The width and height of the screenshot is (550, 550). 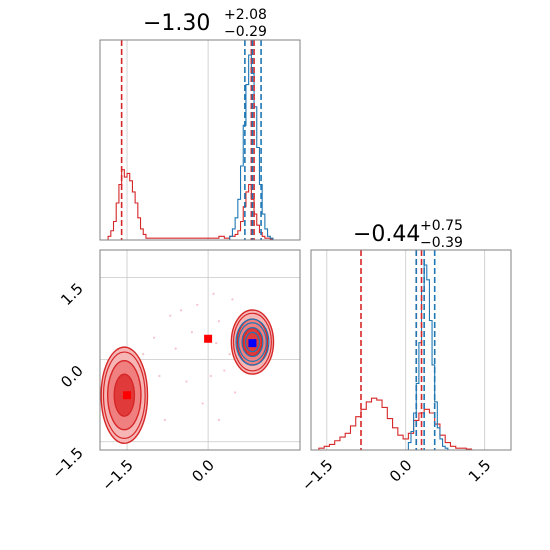 I want to click on joint-y-tick-label-1: 0.0, so click(x=72, y=377).